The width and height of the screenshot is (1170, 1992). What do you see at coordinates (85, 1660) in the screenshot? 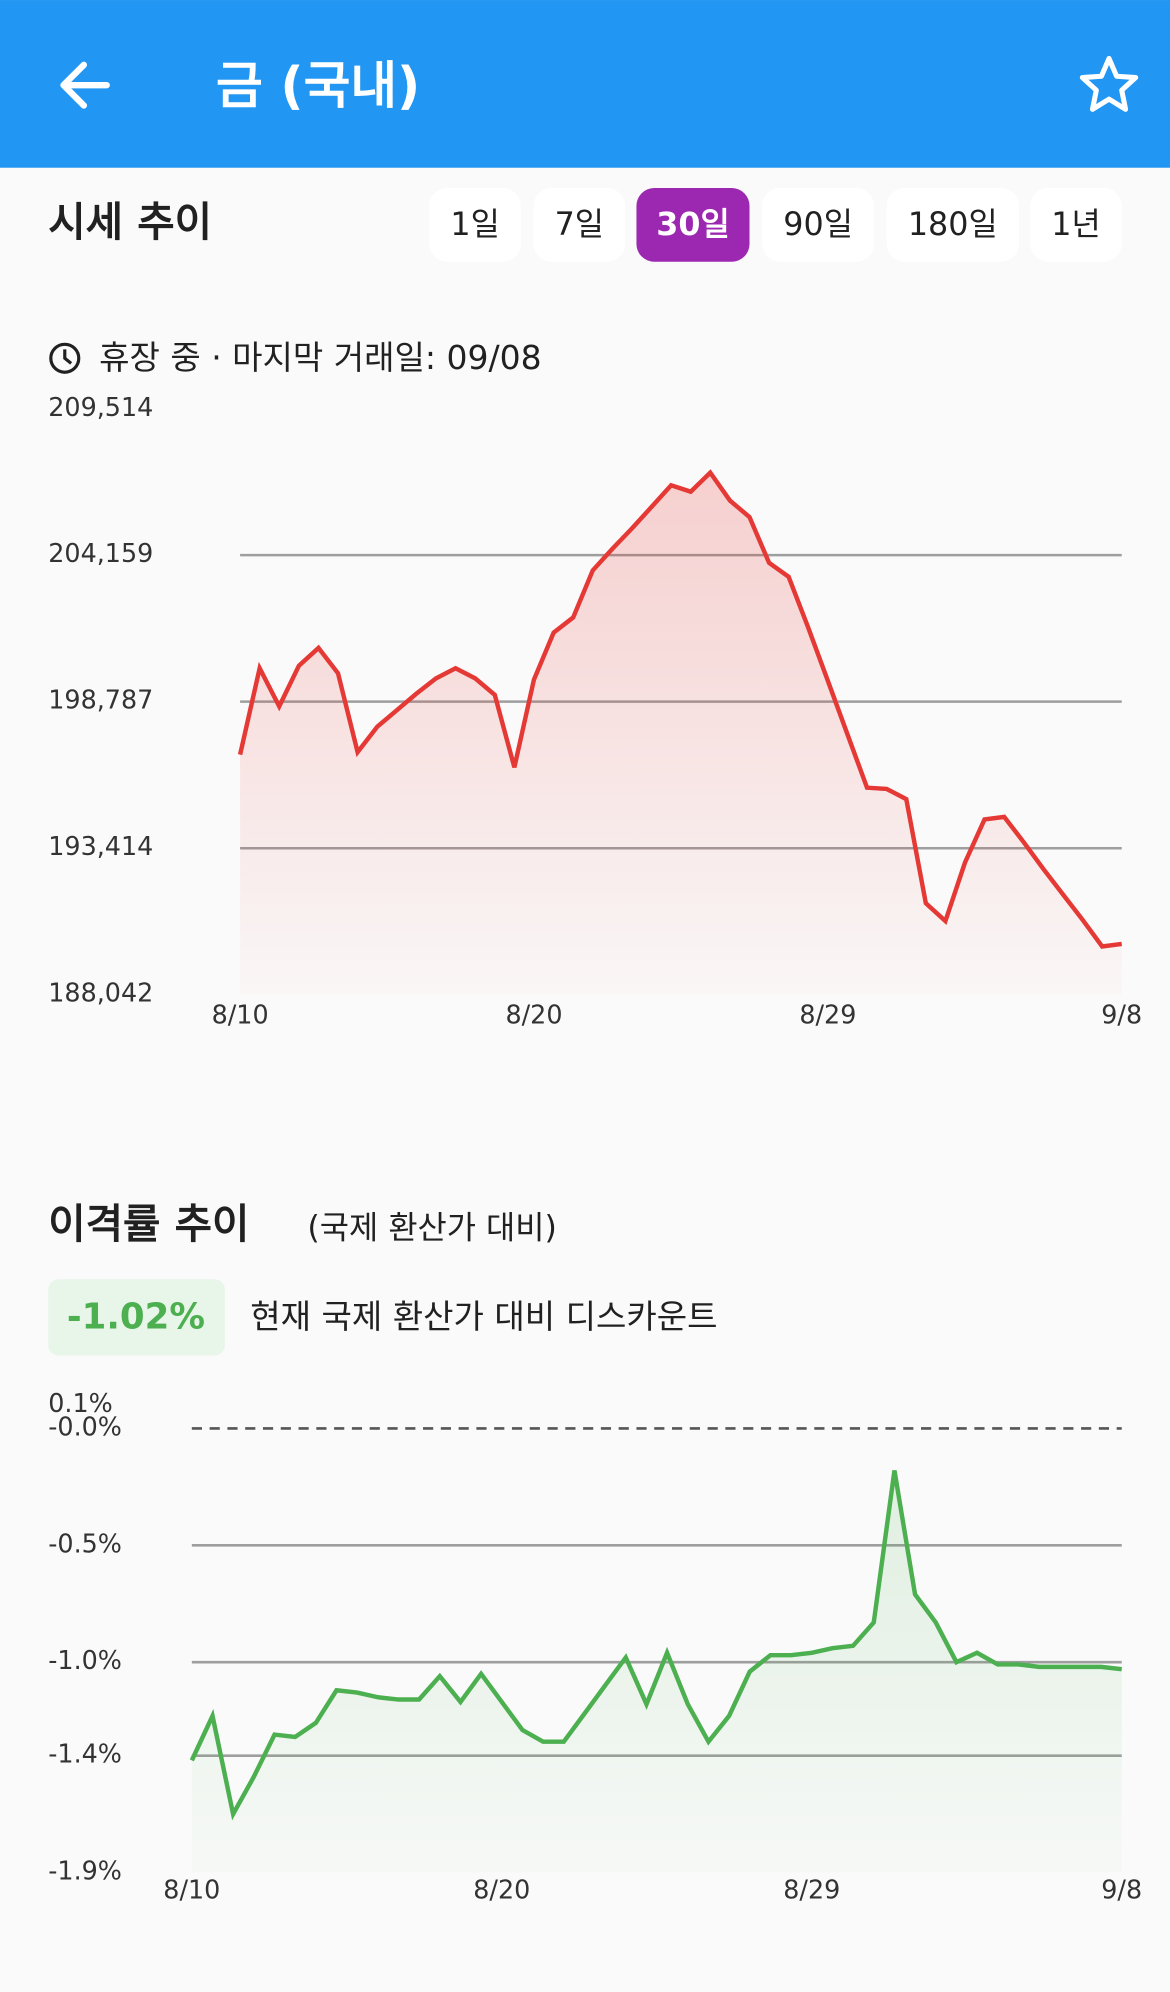
I see `y-tick-label: -1.0%` at bounding box center [85, 1660].